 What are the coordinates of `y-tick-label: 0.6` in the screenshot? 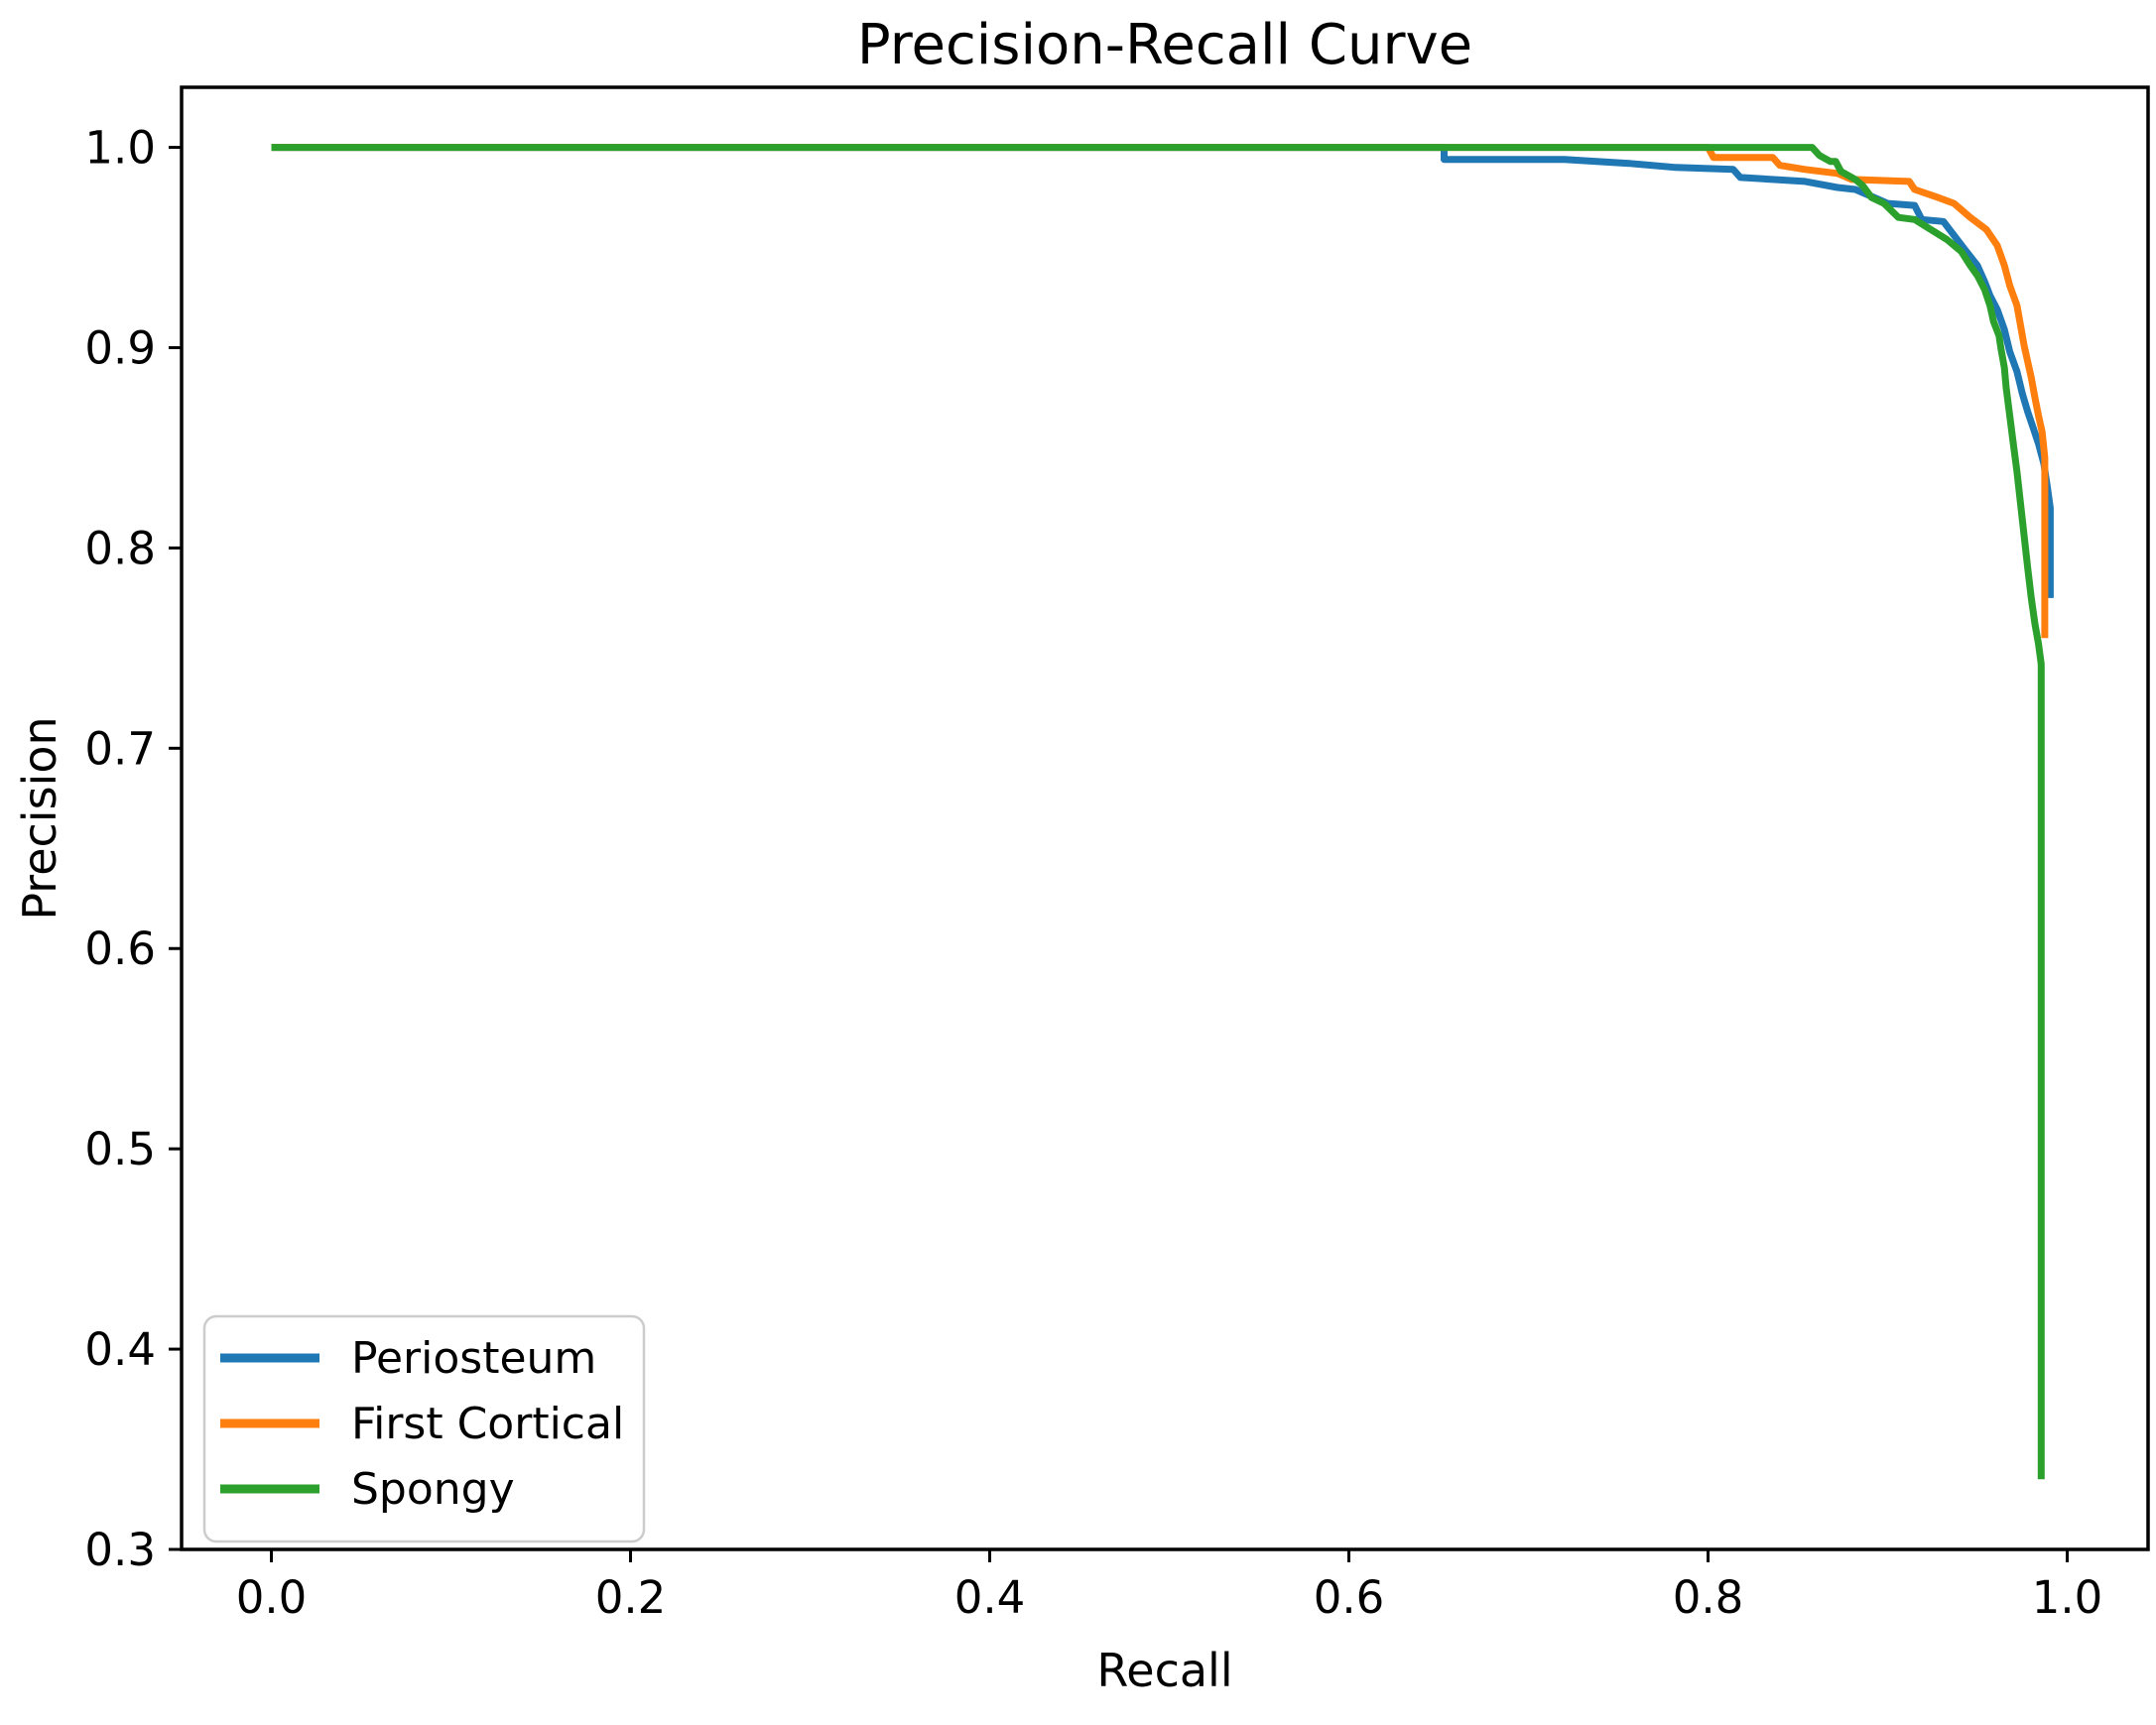 It's located at (120, 949).